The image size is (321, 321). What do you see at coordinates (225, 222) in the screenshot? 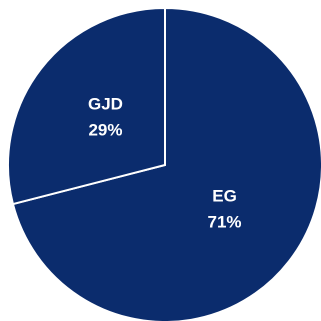
I see `slice-value-label: 71%` at bounding box center [225, 222].